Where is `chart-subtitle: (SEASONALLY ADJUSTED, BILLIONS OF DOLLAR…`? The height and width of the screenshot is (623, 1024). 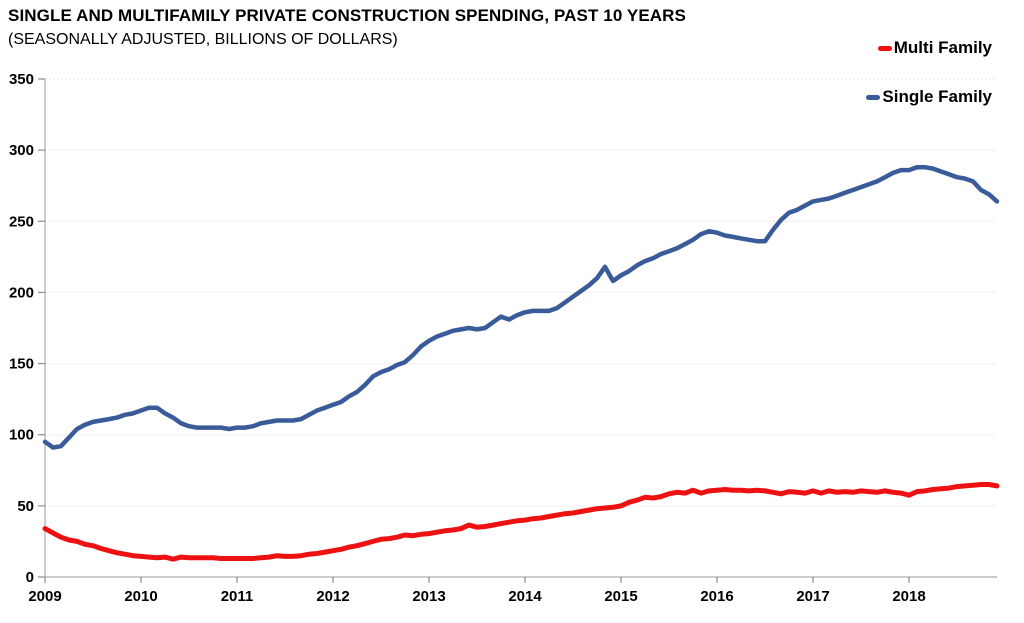 chart-subtitle: (SEASONALLY ADJUSTED, BILLIONS OF DOLLAR… is located at coordinates (203, 39).